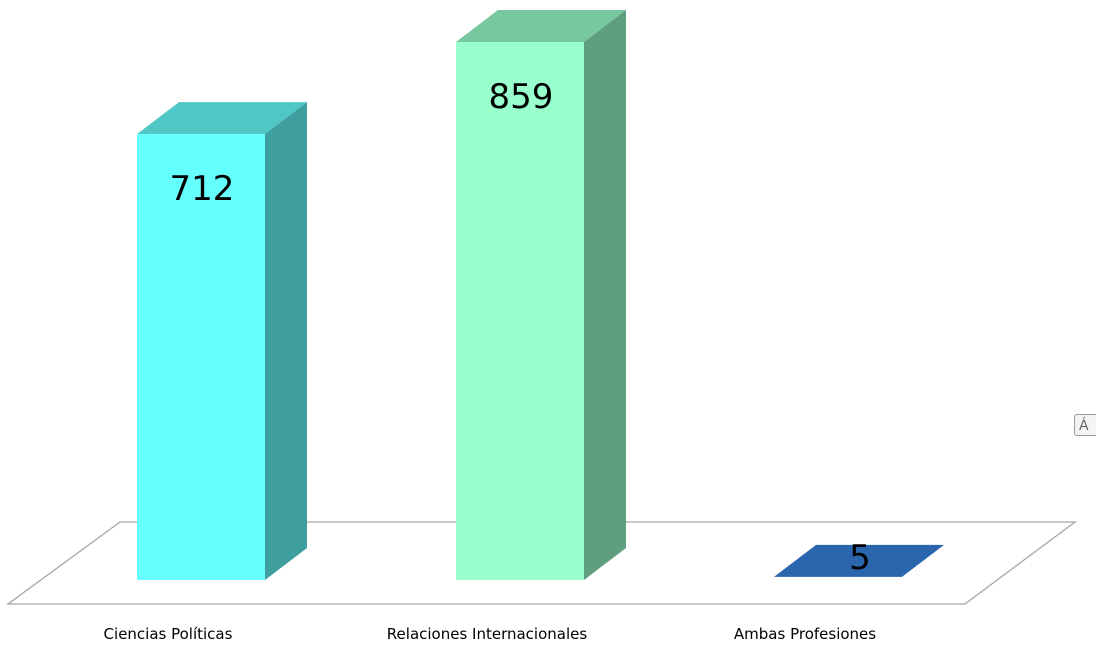 Image resolution: width=1096 pixels, height=648 pixels. I want to click on category-label: Relaciones Internacionales, so click(487, 634).